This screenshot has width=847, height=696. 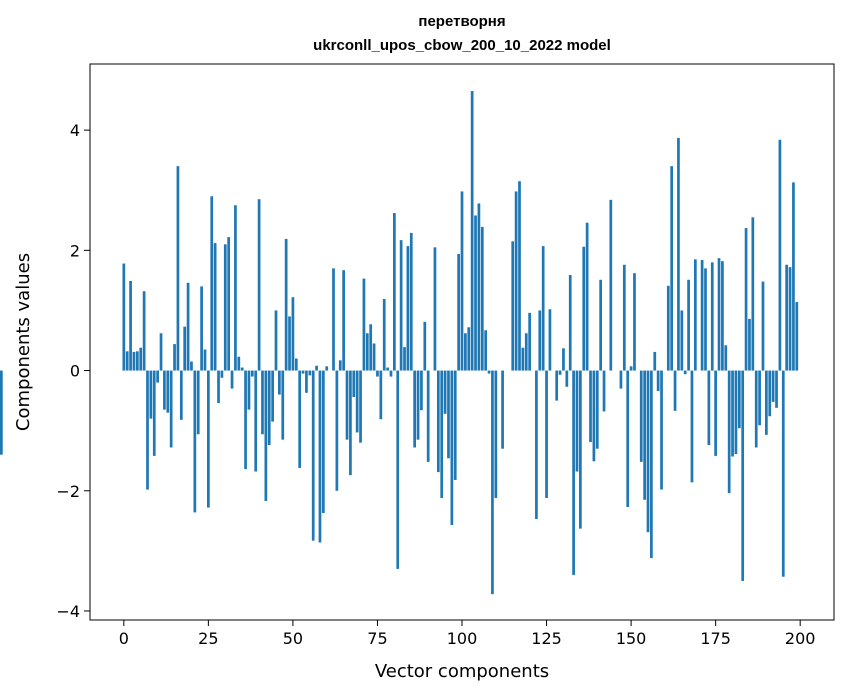 What do you see at coordinates (68, 611) in the screenshot?
I see `y-tick-label--4: −4` at bounding box center [68, 611].